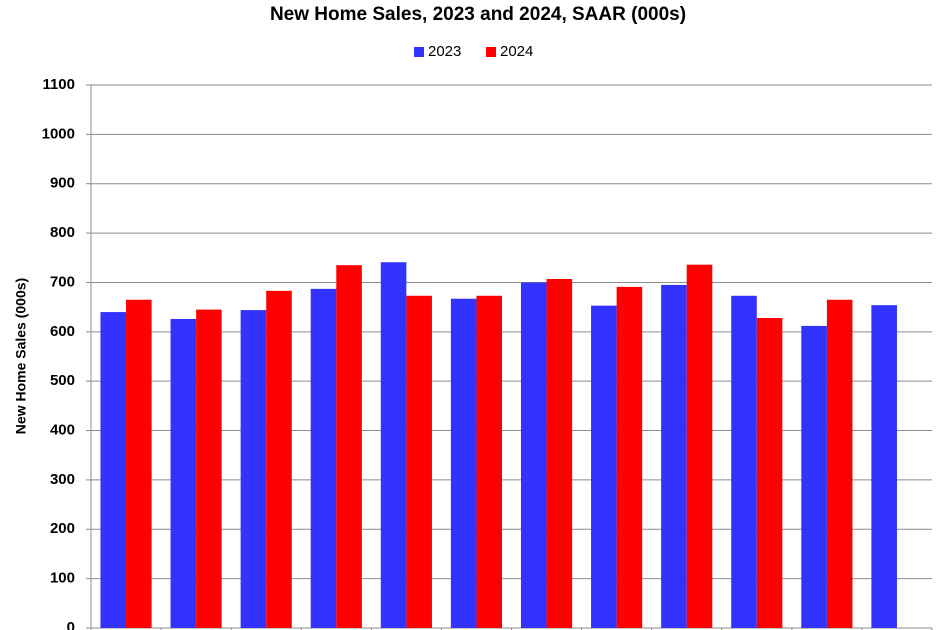  I want to click on y-tick-label: 800, so click(62, 232).